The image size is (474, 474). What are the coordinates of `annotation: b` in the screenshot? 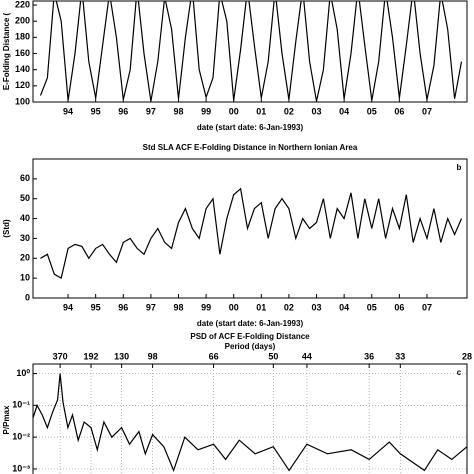 It's located at (459, 167).